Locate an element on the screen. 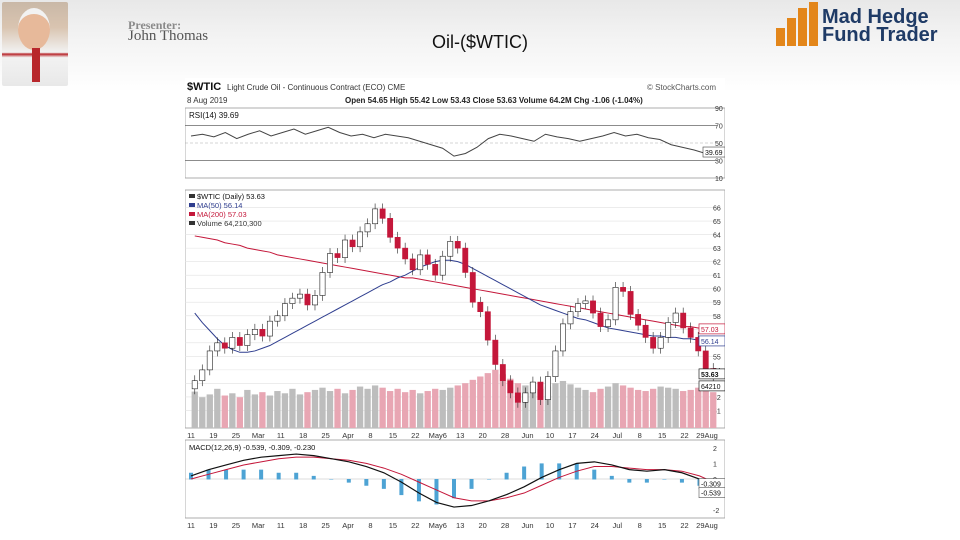  x-tick-label: 28 is located at coordinates (505, 525).